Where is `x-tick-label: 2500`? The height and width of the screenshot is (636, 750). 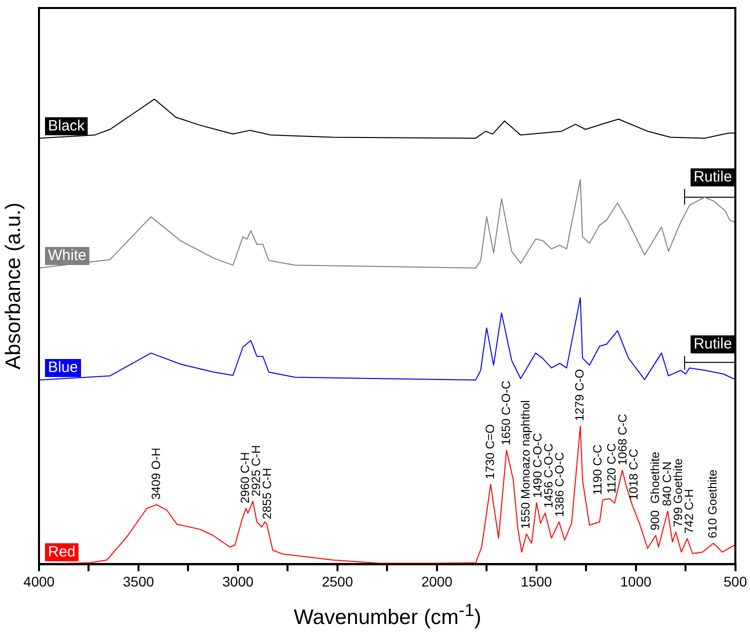
x-tick-label: 2500 is located at coordinates (338, 581).